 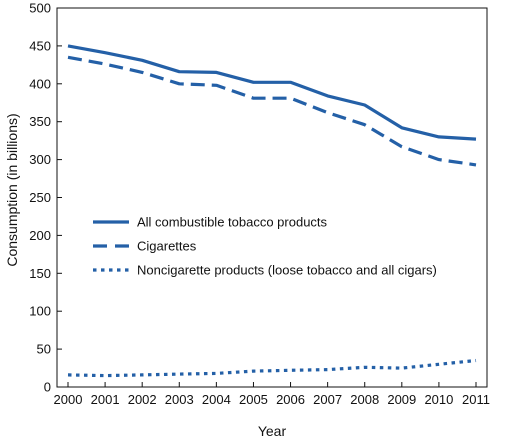 What do you see at coordinates (44, 349) in the screenshot?
I see `y-tick-label: 50` at bounding box center [44, 349].